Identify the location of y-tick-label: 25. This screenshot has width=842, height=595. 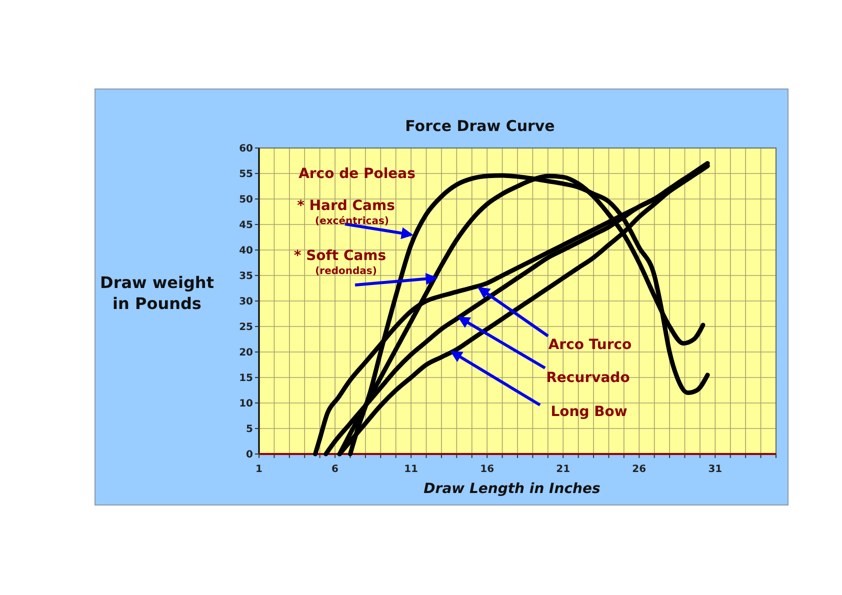
(246, 327).